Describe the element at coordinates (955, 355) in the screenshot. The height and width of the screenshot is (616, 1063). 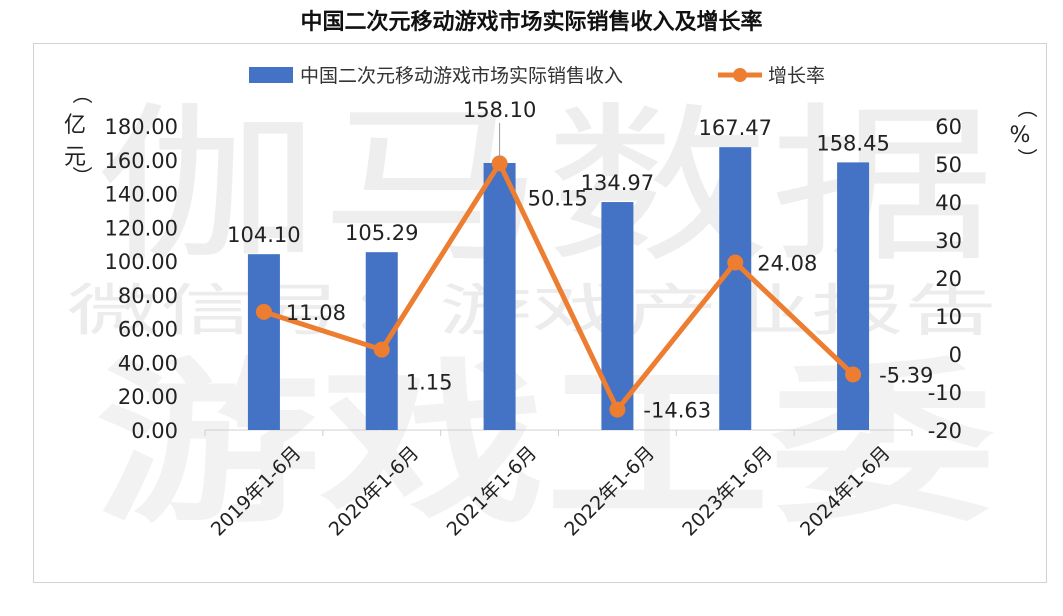
I see `y-right-tick-label: 0` at that location.